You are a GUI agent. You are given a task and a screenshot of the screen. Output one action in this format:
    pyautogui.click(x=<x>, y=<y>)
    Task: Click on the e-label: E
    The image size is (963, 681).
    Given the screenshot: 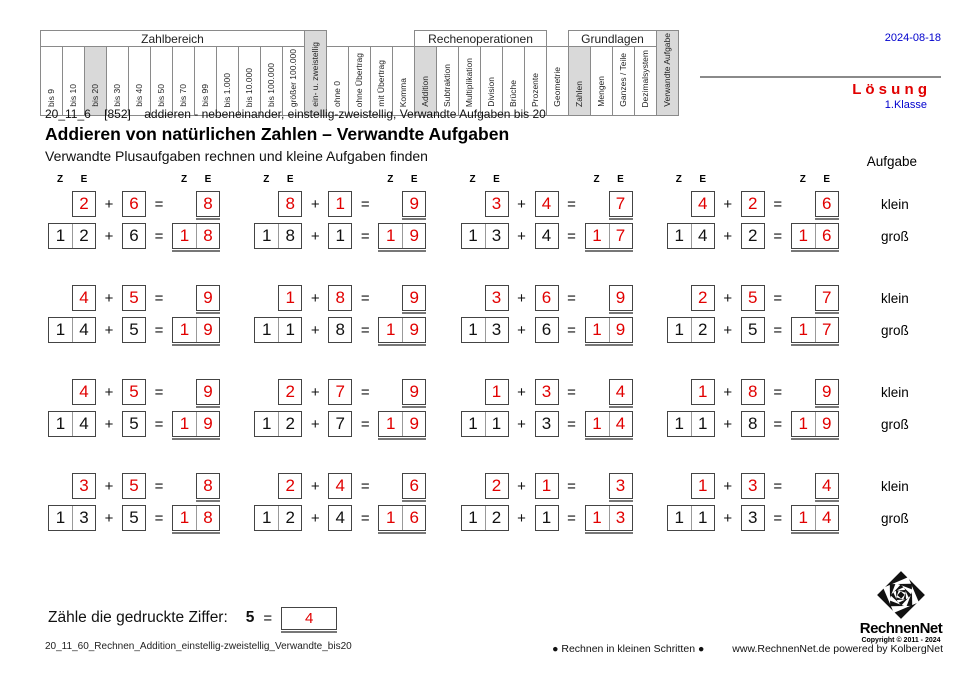 What is the action you would take?
    pyautogui.click(x=208, y=179)
    